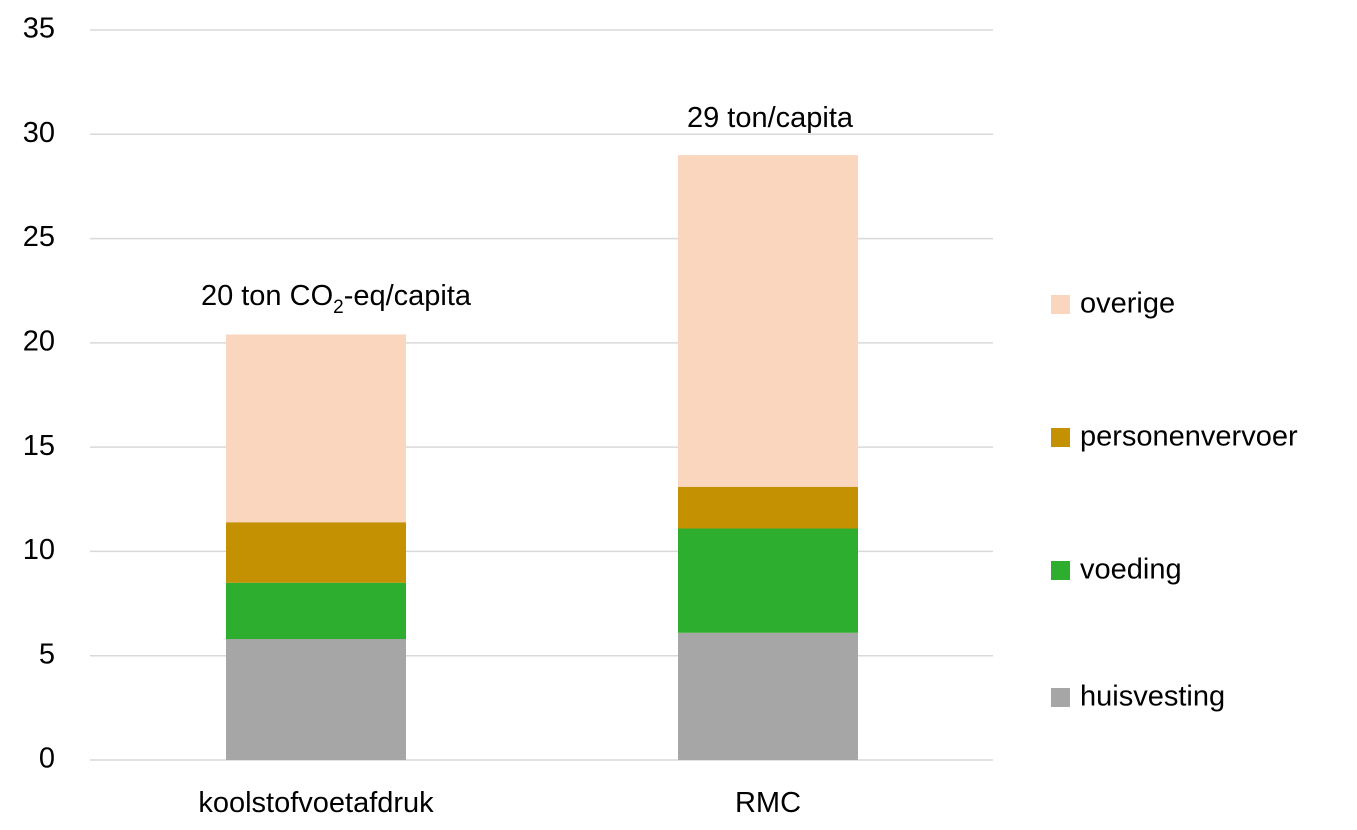 The height and width of the screenshot is (830, 1357). What do you see at coordinates (316, 803) in the screenshot?
I see `x-tick-label: koolstofvoetafdruk` at bounding box center [316, 803].